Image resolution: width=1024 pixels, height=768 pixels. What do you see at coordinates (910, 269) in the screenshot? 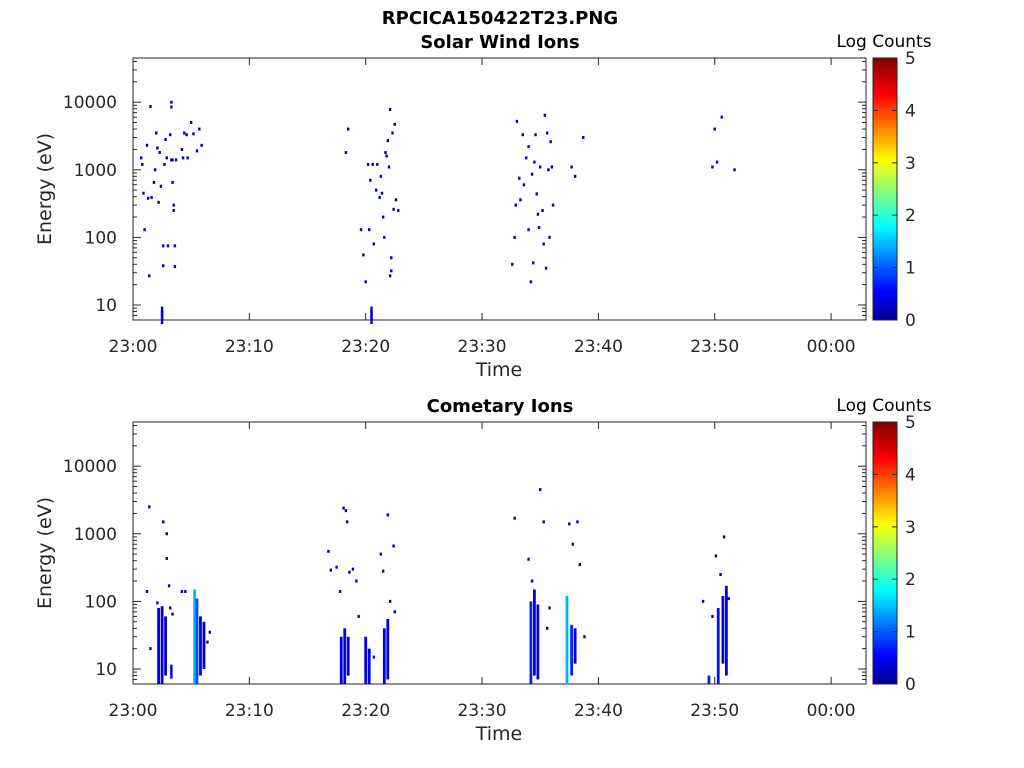
I see `solar-wind-colorbar-tick-label: 1` at bounding box center [910, 269].